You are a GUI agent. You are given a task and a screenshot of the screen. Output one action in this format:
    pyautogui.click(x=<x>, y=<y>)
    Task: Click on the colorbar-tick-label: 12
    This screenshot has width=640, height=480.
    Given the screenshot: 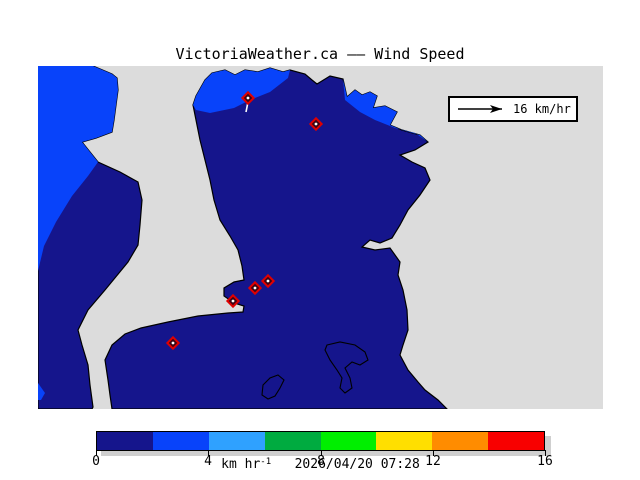 What is the action you would take?
    pyautogui.click(x=433, y=461)
    